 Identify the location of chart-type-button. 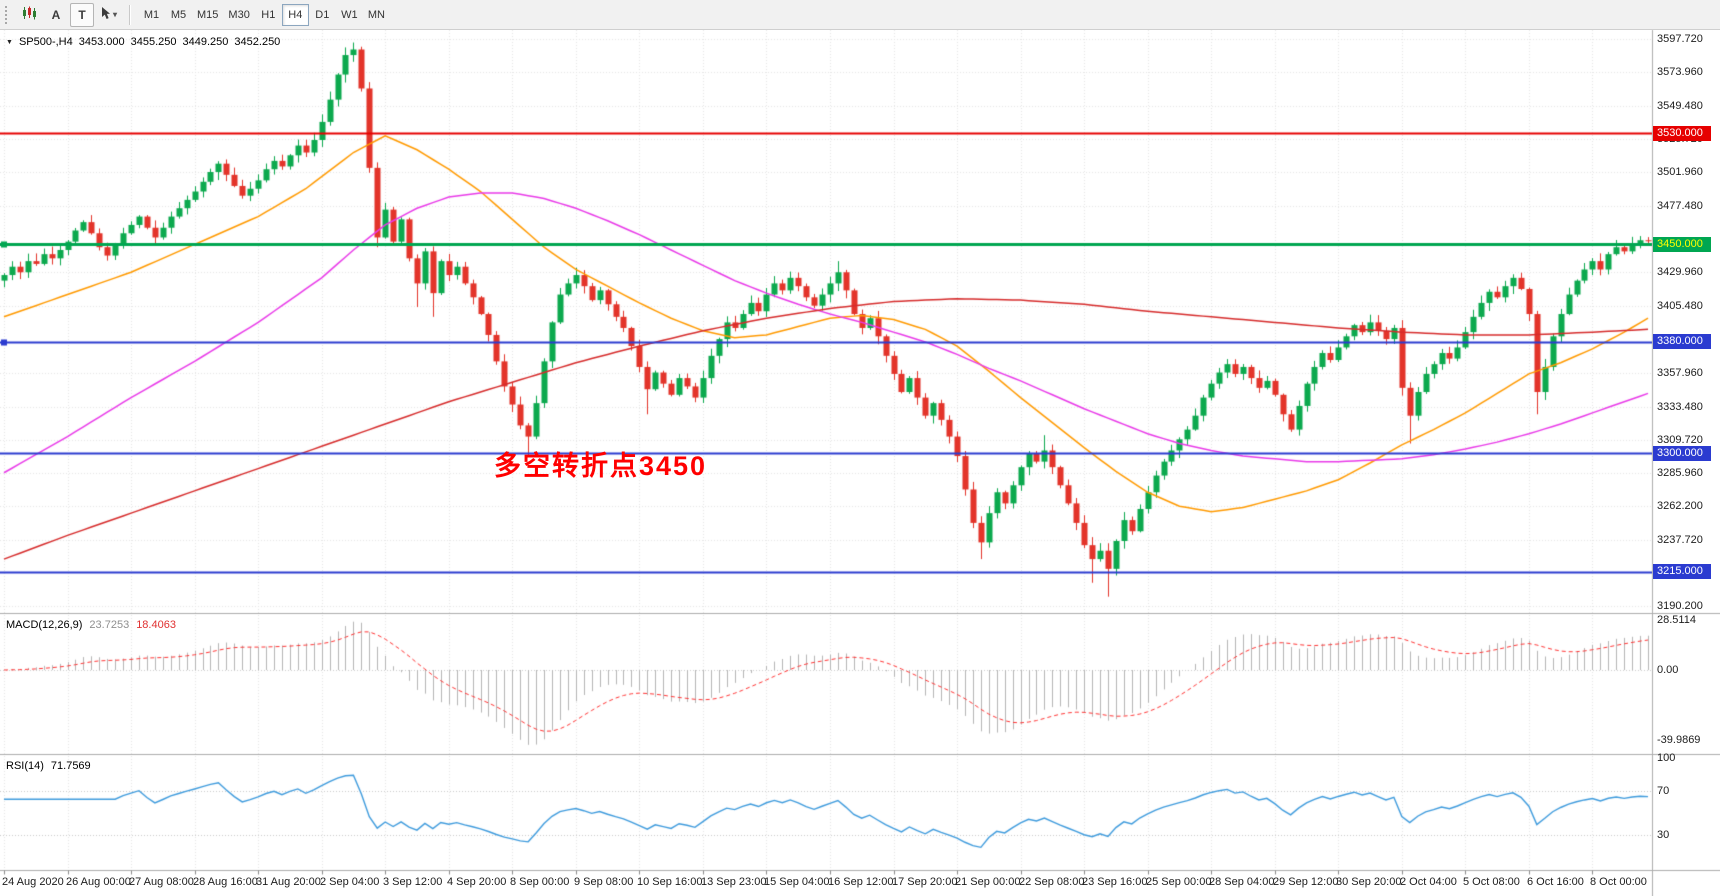
(30, 15).